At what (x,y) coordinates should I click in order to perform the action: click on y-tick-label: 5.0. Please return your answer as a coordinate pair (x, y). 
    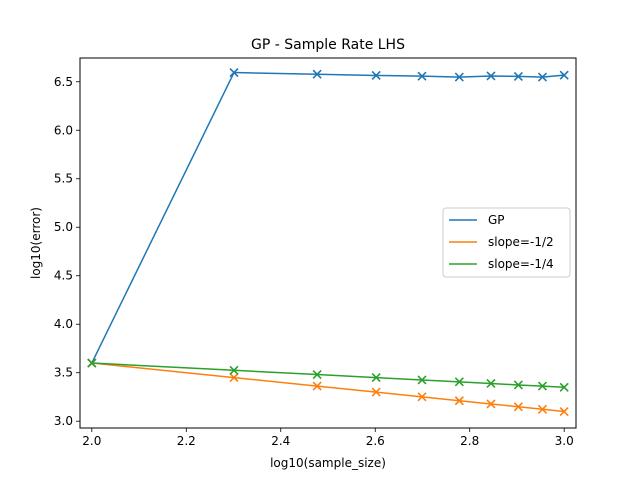
    Looking at the image, I should click on (63, 227).